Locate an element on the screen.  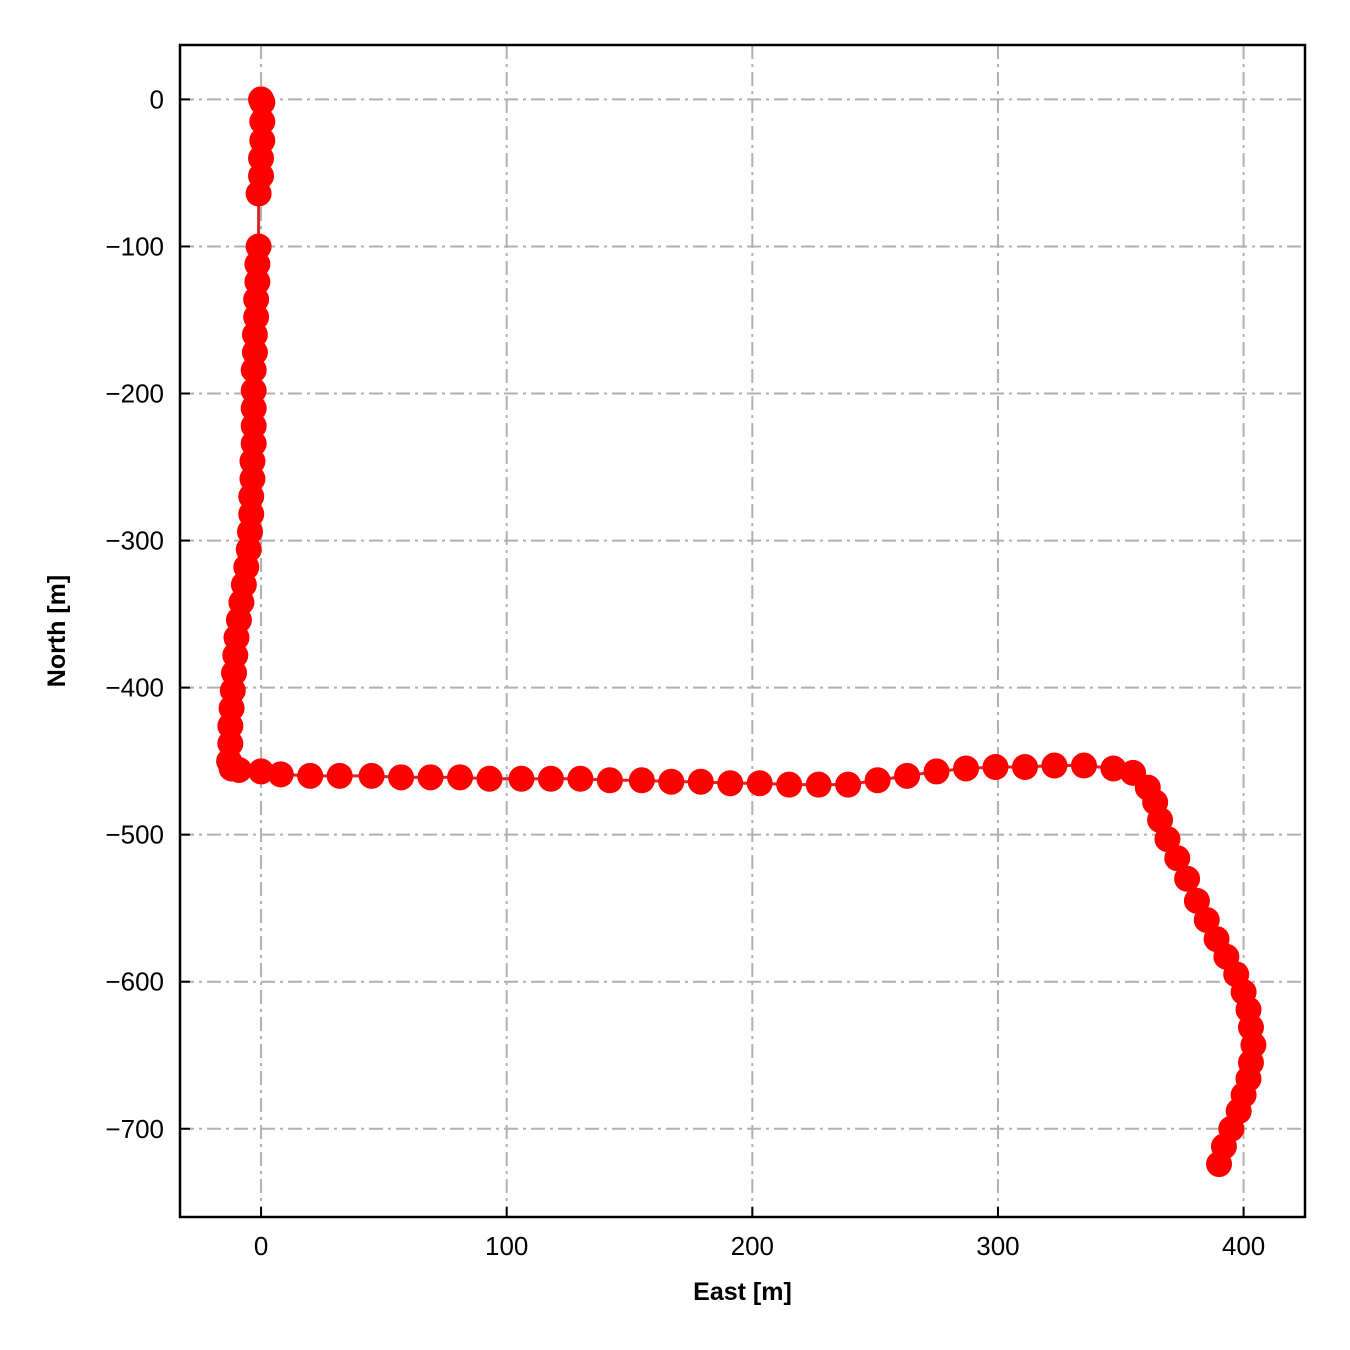
y-tick-label: −700 is located at coordinates (134, 1129).